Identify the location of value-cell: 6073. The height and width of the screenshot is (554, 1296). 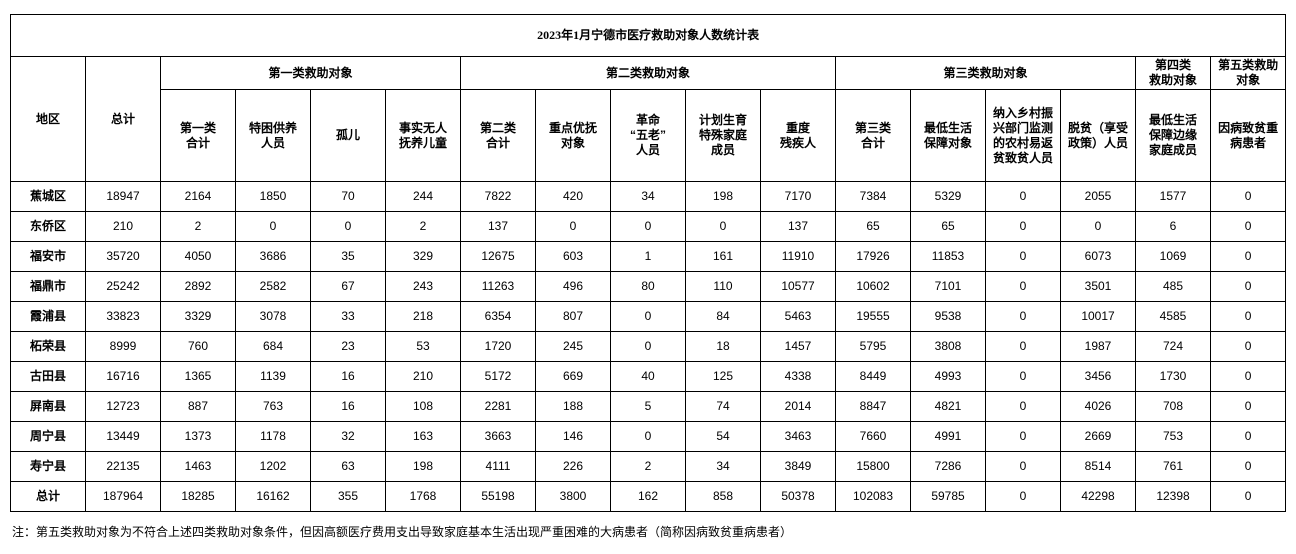
(1098, 256).